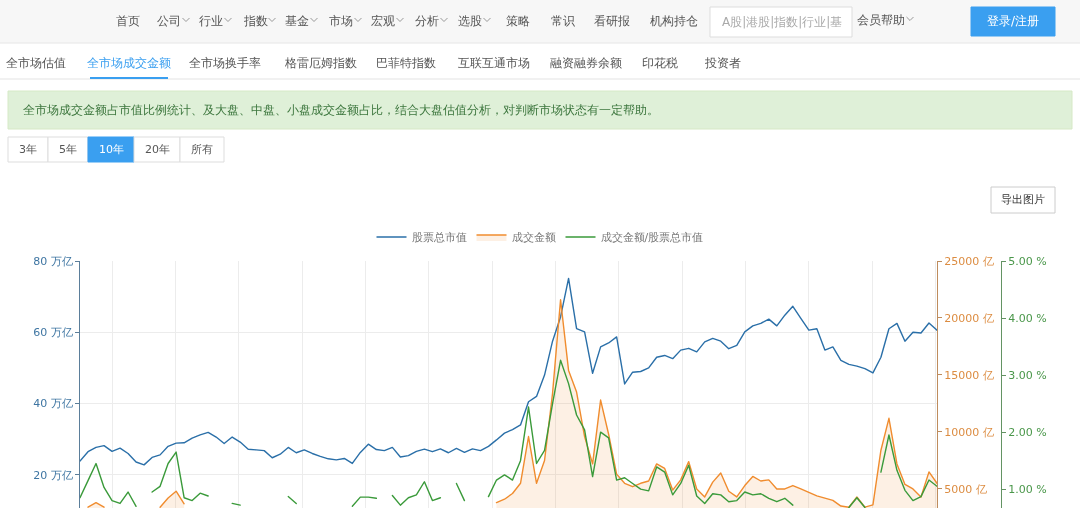 This screenshot has width=1080, height=508. Describe the element at coordinates (722, 63) in the screenshot. I see `text: 投资者` at that location.